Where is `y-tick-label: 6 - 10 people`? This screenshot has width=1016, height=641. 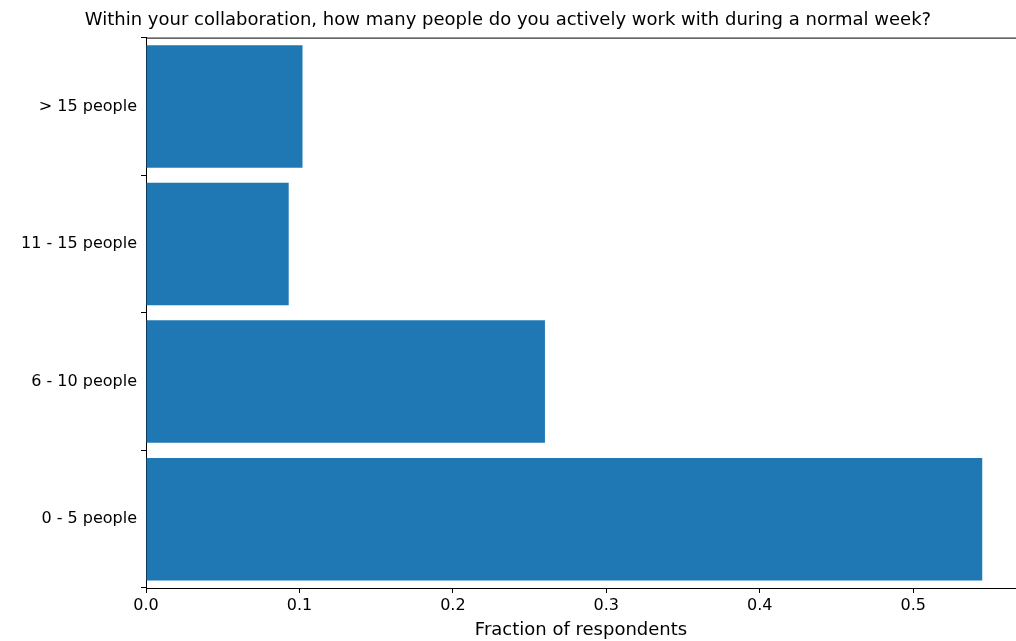
y-tick-label: 6 - 10 people is located at coordinates (84, 380).